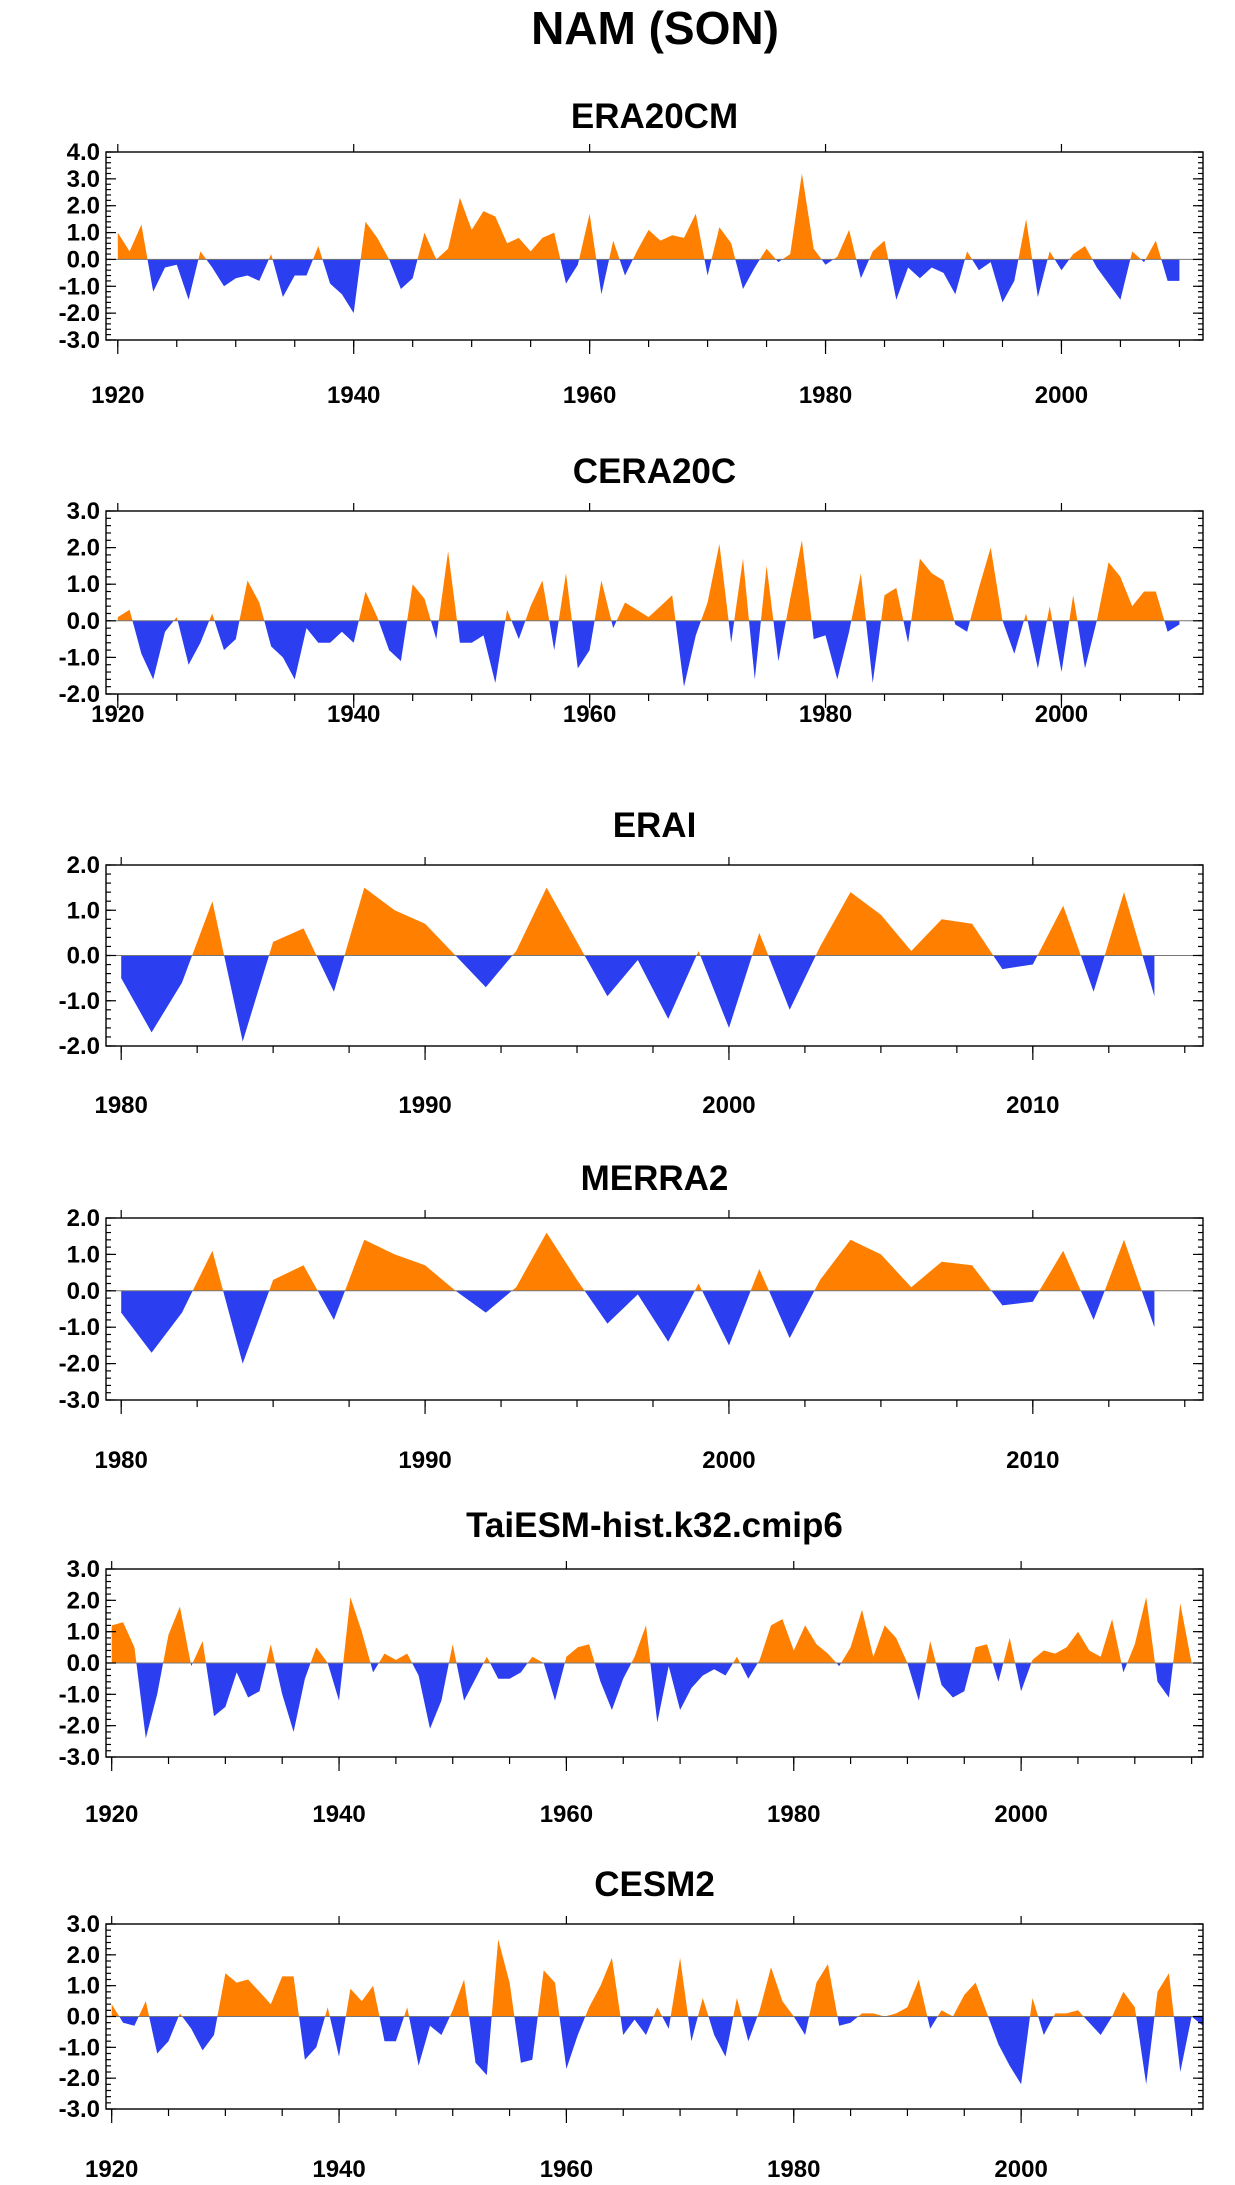  What do you see at coordinates (83, 511) in the screenshot?
I see `y-tick-label: 3.0` at bounding box center [83, 511].